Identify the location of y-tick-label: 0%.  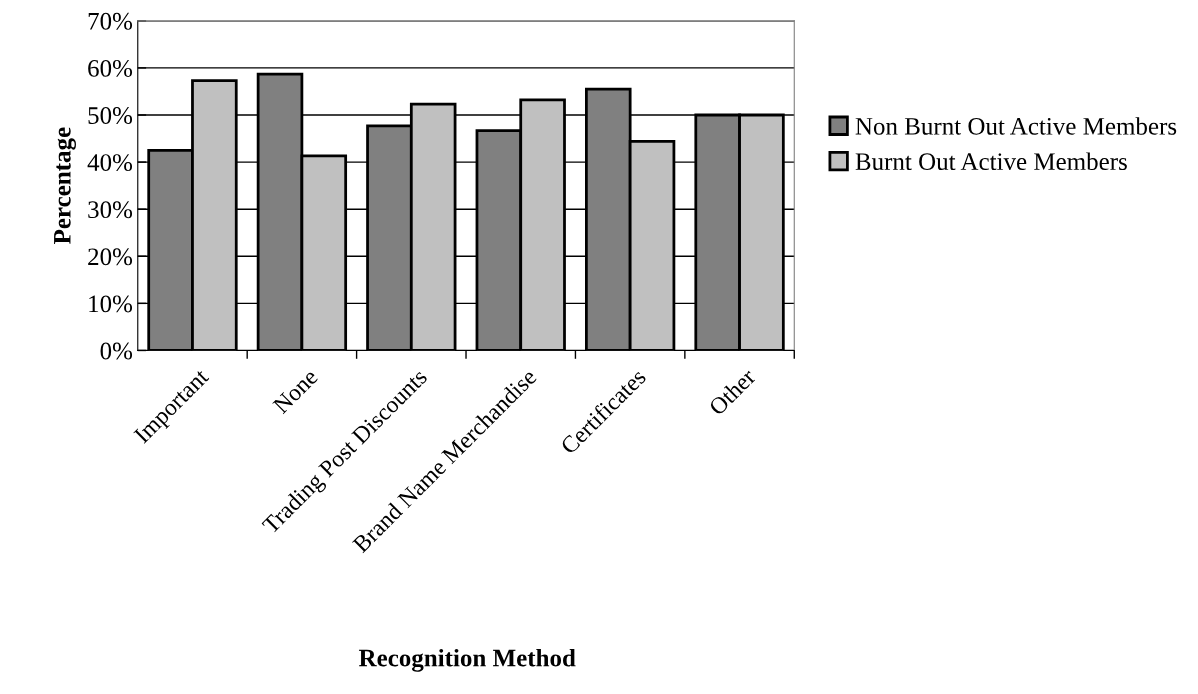
(116, 351).